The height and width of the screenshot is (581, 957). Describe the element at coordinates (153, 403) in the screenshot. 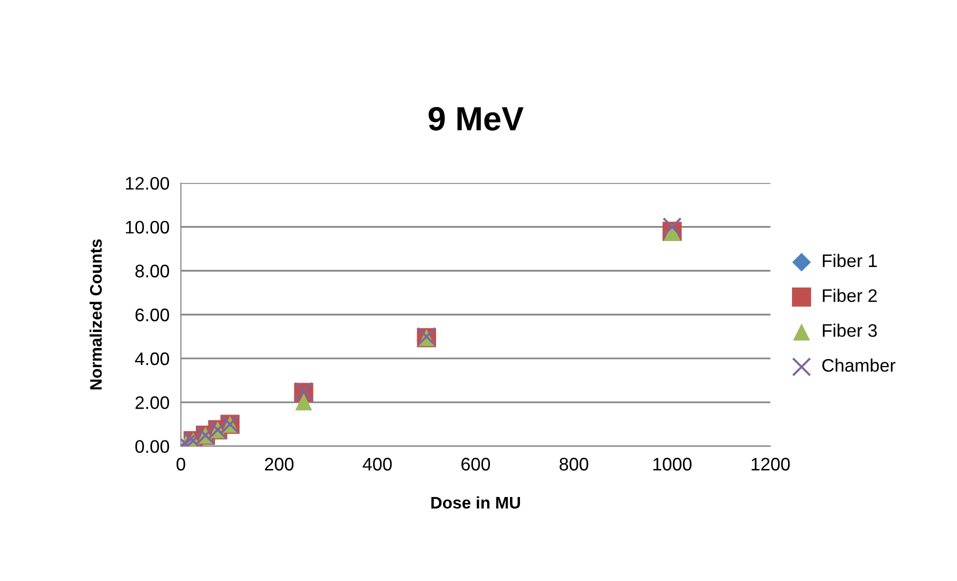

I see `y-tick-label: 2.00` at that location.